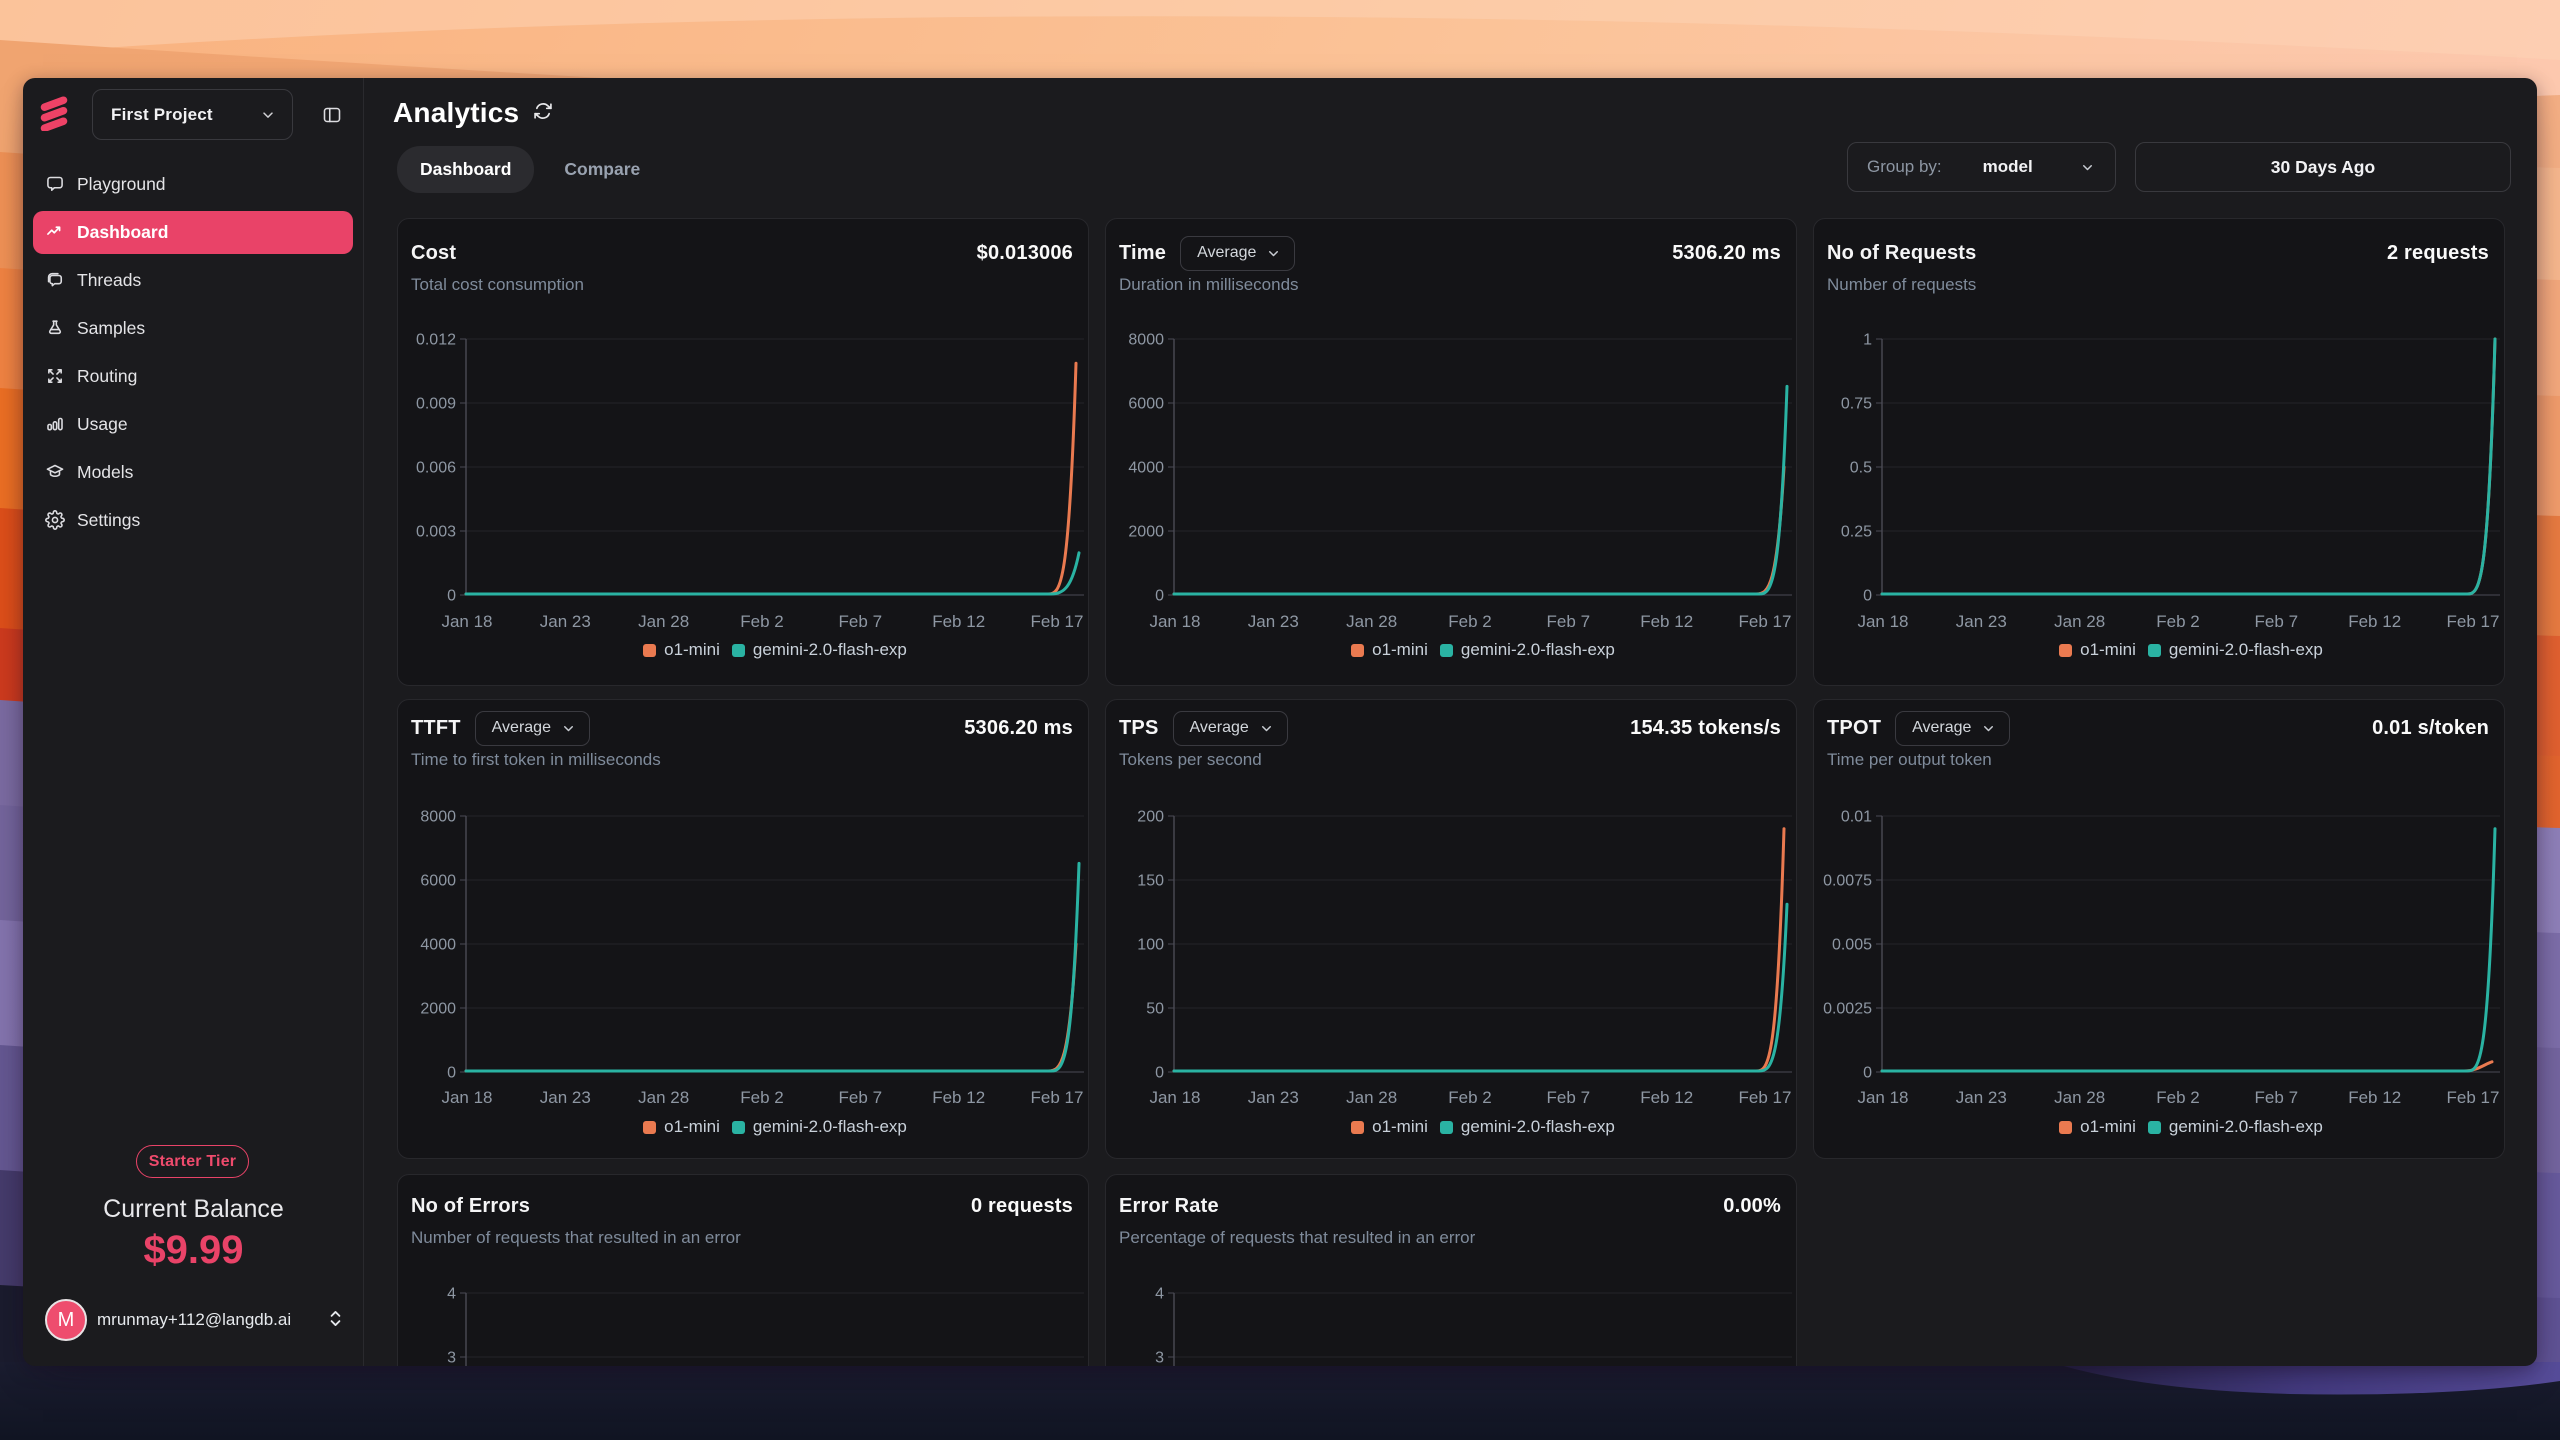  I want to click on svg-text: 0.012, so click(436, 340).